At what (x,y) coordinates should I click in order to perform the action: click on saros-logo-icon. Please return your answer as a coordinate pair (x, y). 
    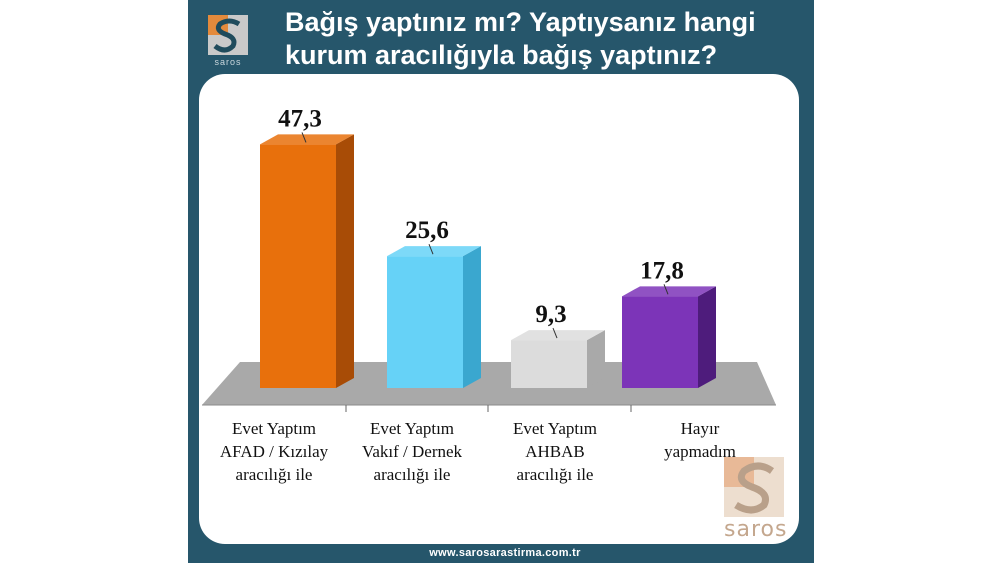
    Looking at the image, I should click on (228, 35).